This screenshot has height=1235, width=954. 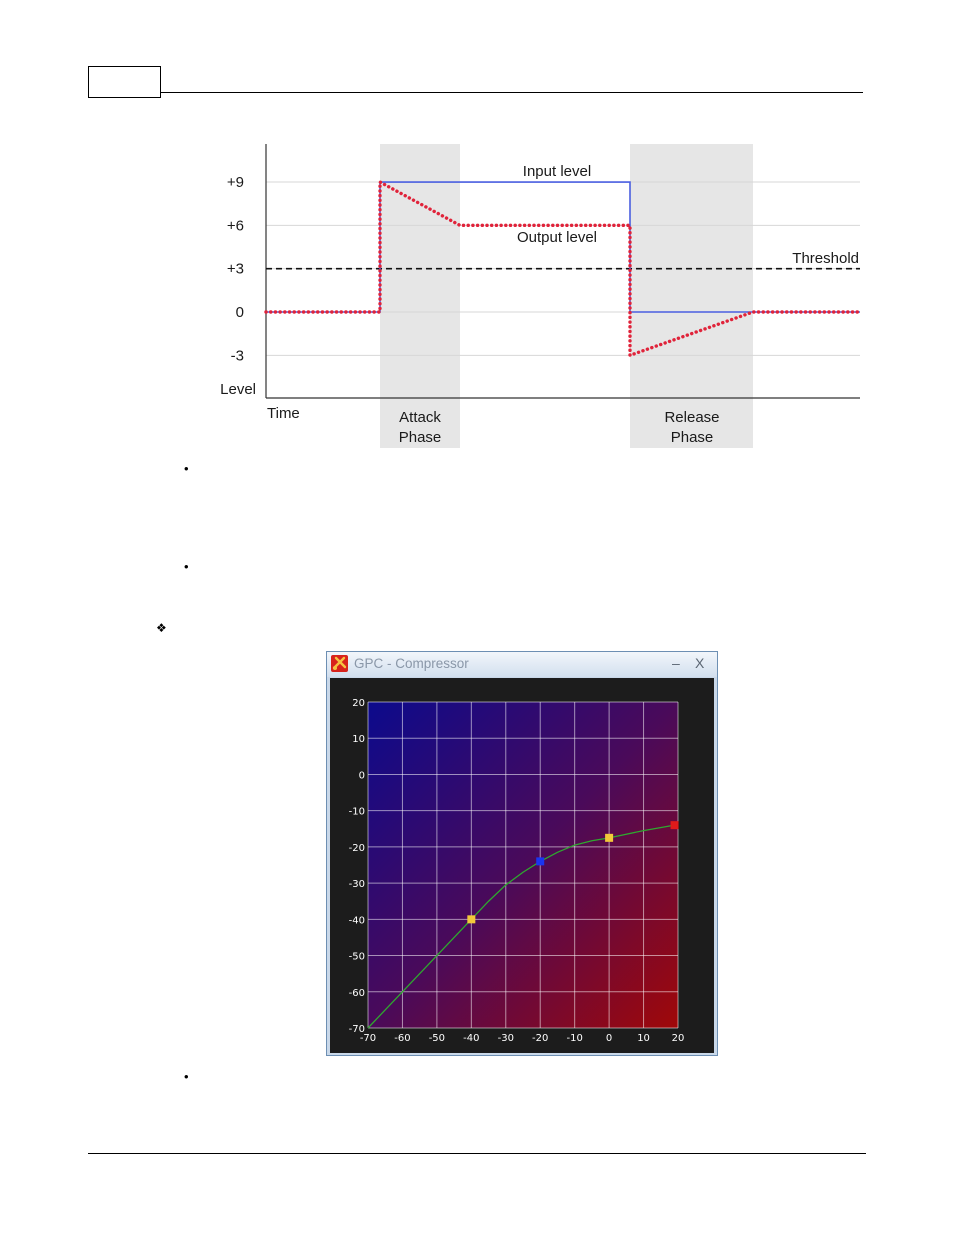 What do you see at coordinates (357, 848) in the screenshot?
I see `y-tick-label: -20` at bounding box center [357, 848].